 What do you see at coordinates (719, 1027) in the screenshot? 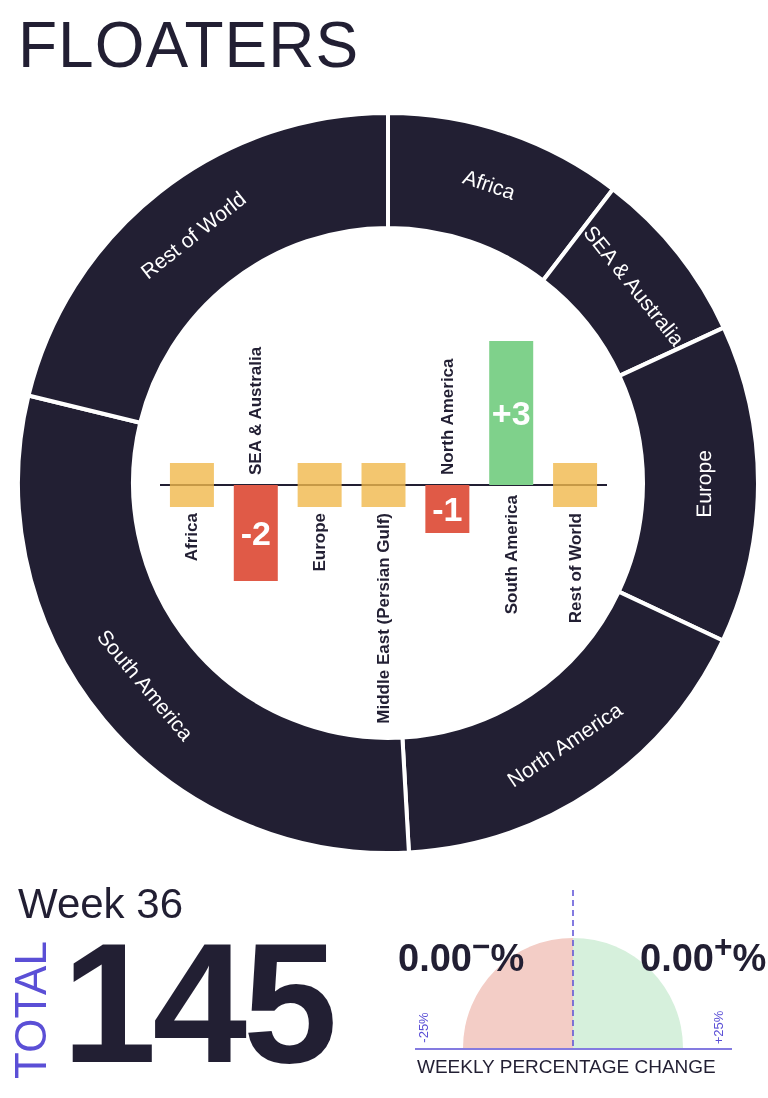
I see `text: +25%` at bounding box center [719, 1027].